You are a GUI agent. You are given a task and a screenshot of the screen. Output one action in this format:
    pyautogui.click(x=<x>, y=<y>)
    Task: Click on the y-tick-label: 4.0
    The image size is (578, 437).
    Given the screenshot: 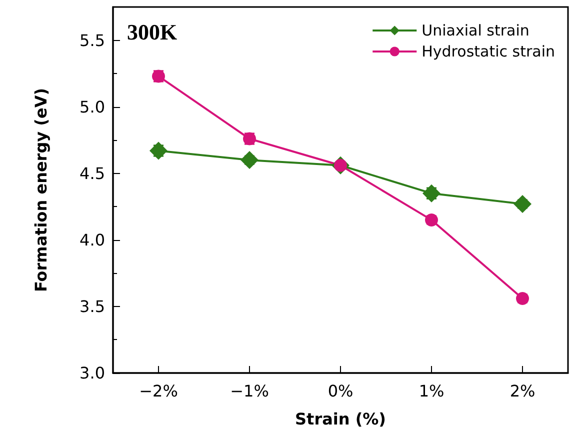 What is the action you would take?
    pyautogui.click(x=92, y=240)
    